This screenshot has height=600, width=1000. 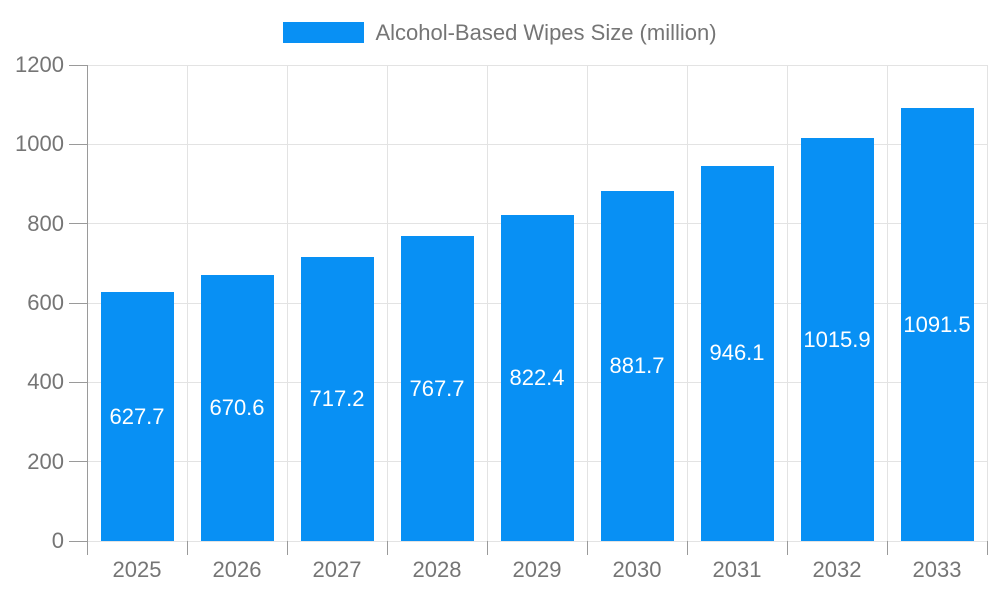 What do you see at coordinates (437, 569) in the screenshot?
I see `x-tick-label: 2028` at bounding box center [437, 569].